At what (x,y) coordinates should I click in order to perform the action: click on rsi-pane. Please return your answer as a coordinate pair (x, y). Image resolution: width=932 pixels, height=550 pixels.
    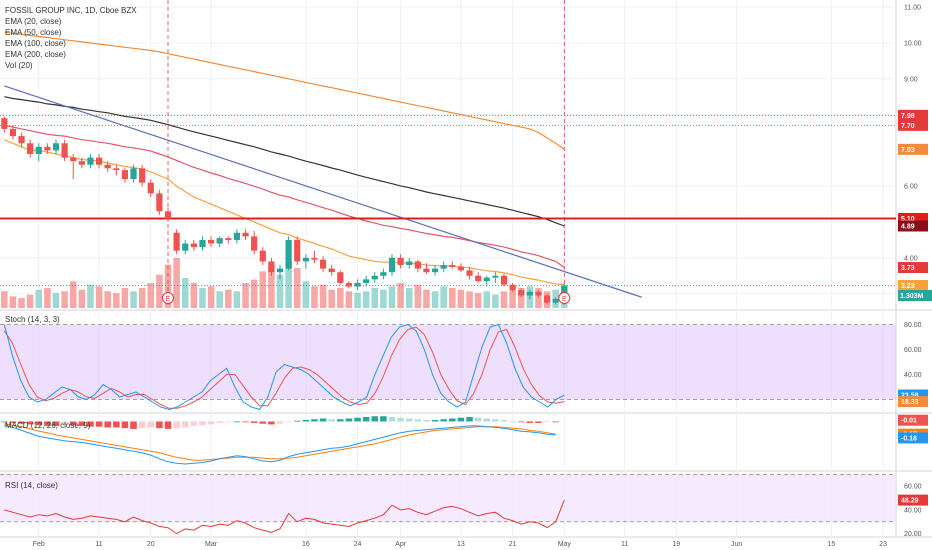
    Looking at the image, I should click on (448, 504).